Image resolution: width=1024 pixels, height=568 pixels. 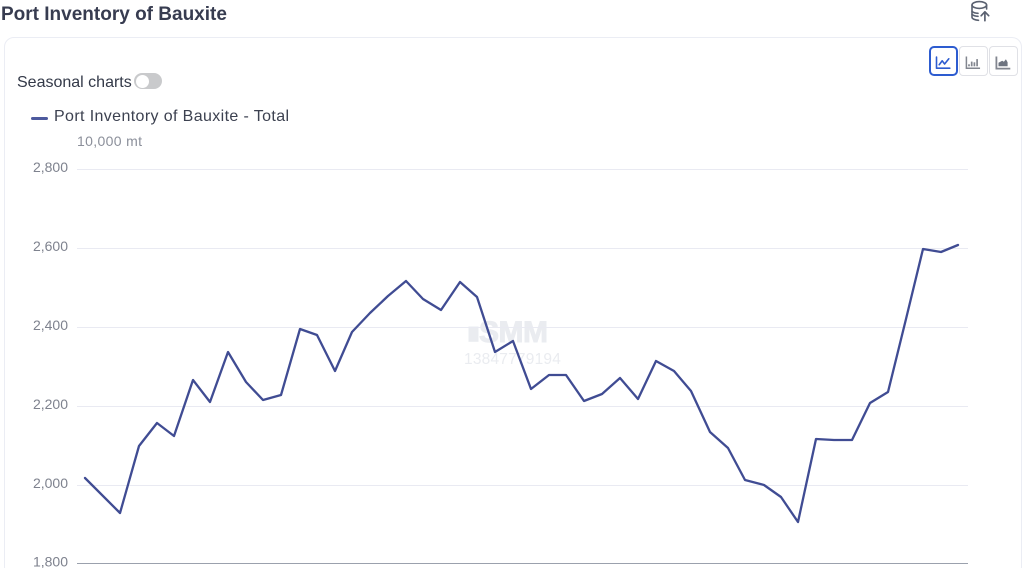 What do you see at coordinates (512, 359) in the screenshot?
I see `svg-text: 13847779194` at bounding box center [512, 359].